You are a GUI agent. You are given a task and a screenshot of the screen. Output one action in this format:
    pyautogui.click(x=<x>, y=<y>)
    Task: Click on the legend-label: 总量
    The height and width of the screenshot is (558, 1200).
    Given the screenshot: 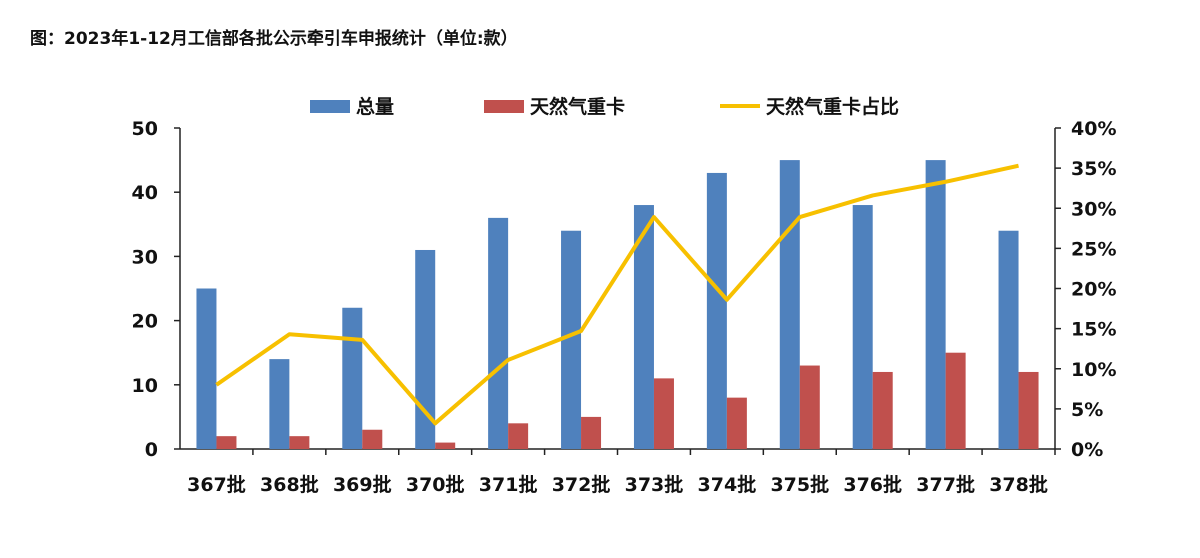 What is the action you would take?
    pyautogui.click(x=375, y=106)
    